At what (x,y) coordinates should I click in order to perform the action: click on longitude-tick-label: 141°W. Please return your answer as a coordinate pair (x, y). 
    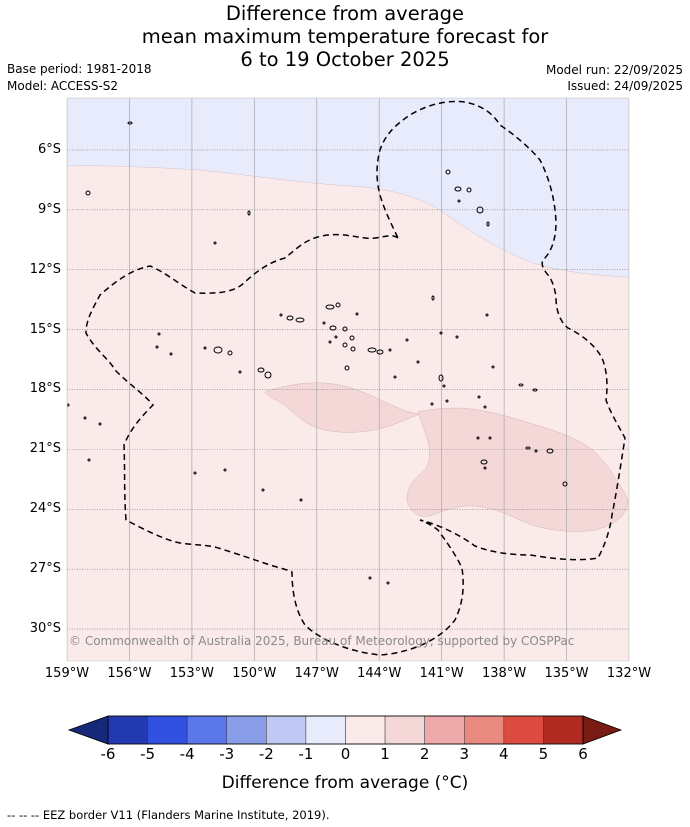
    Looking at the image, I should click on (441, 673).